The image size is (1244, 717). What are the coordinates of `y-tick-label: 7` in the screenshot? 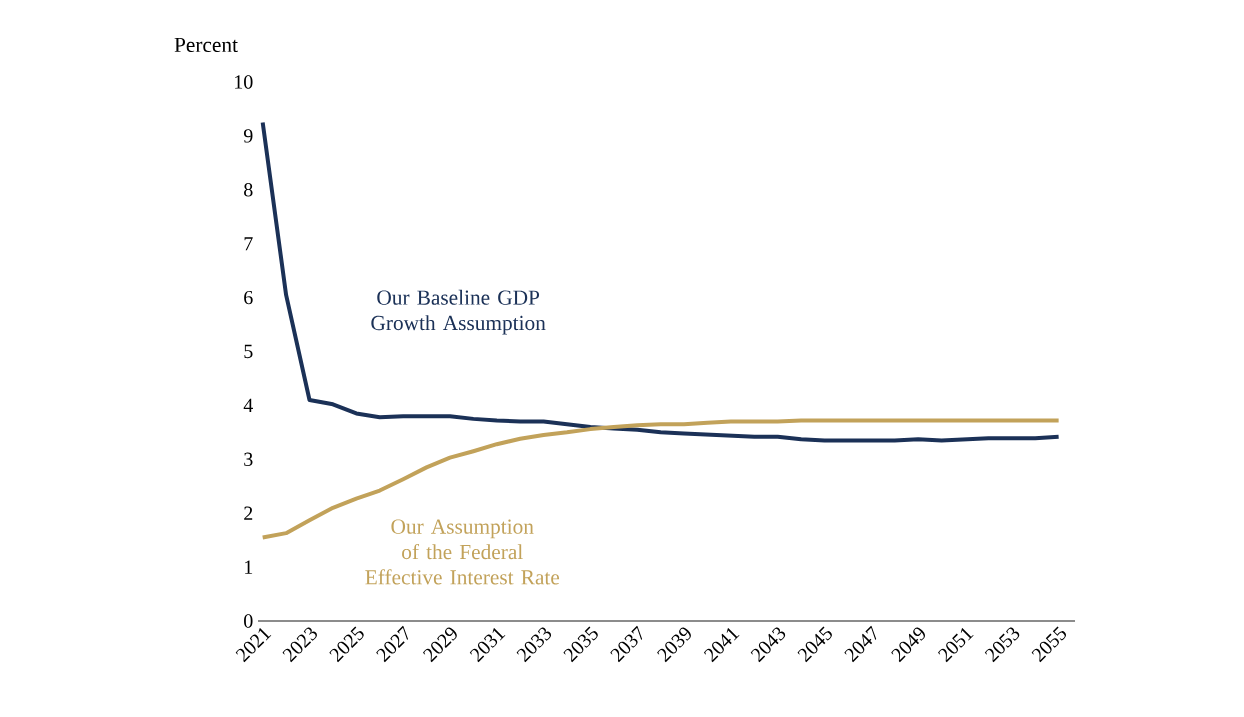 It's located at (248, 244).